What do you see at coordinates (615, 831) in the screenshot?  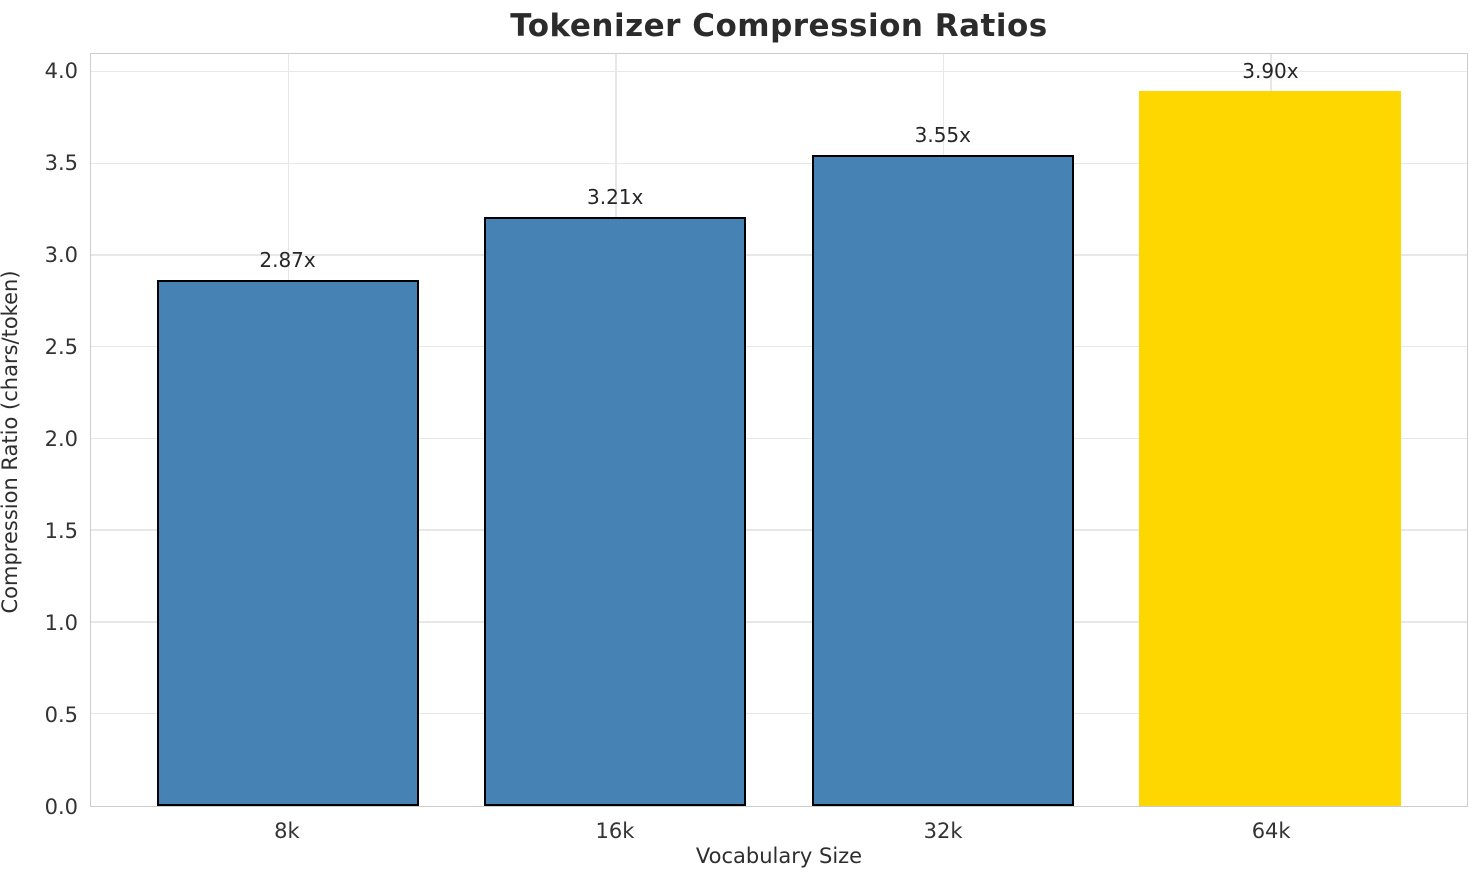 I see `x-tick-label: 16k` at bounding box center [615, 831].